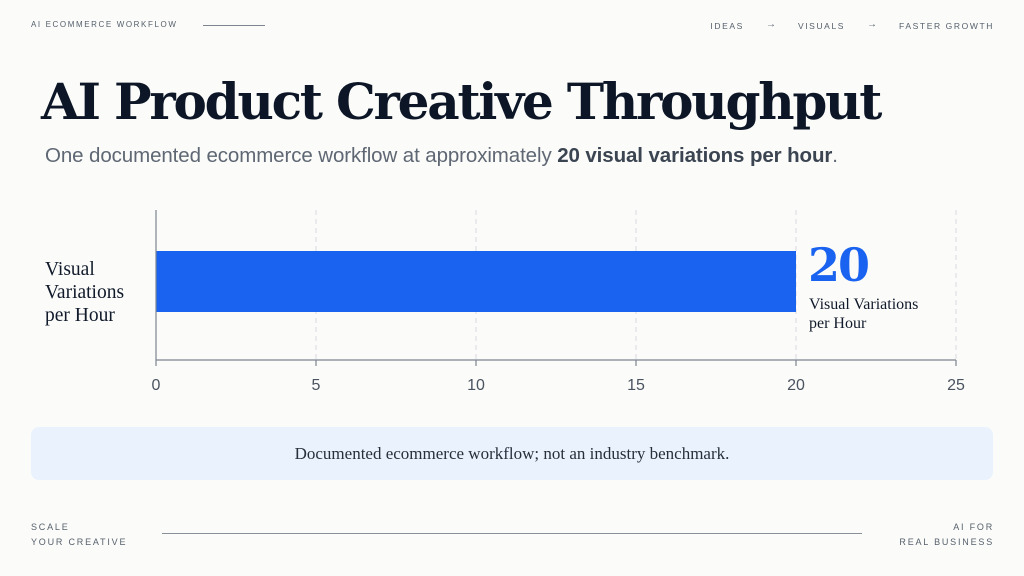 This screenshot has height=576, width=1024. I want to click on category-line: Visual, so click(70, 269).